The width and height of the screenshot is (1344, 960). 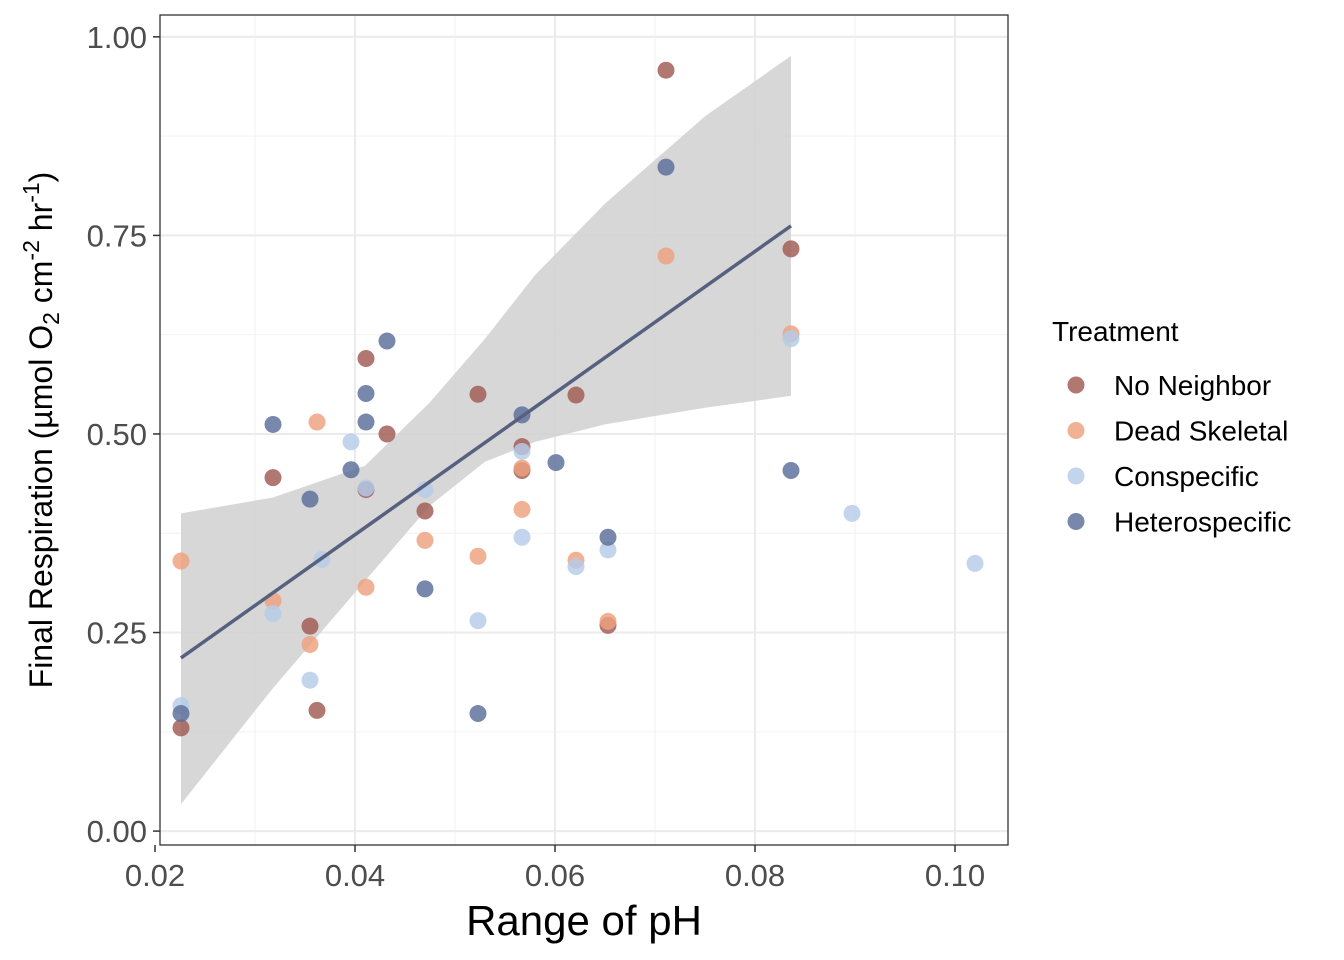 I want to click on legend-label-heterospecific: Heterospecific, so click(x=1202, y=522).